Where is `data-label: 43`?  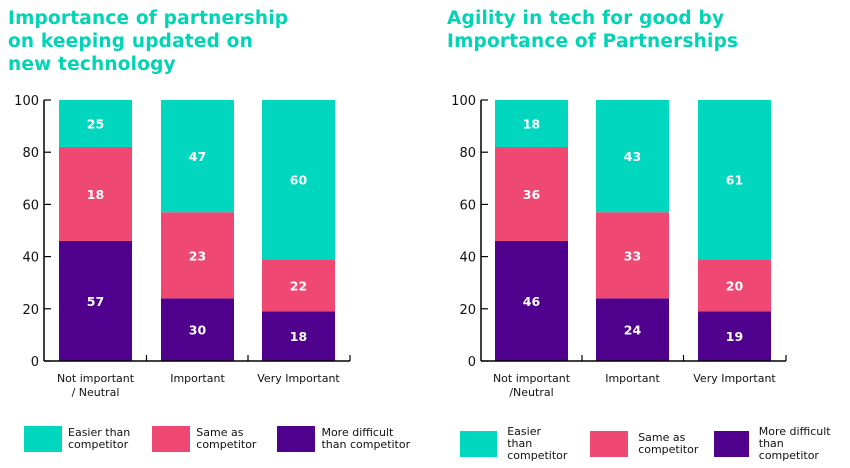
data-label: 43 is located at coordinates (632, 156).